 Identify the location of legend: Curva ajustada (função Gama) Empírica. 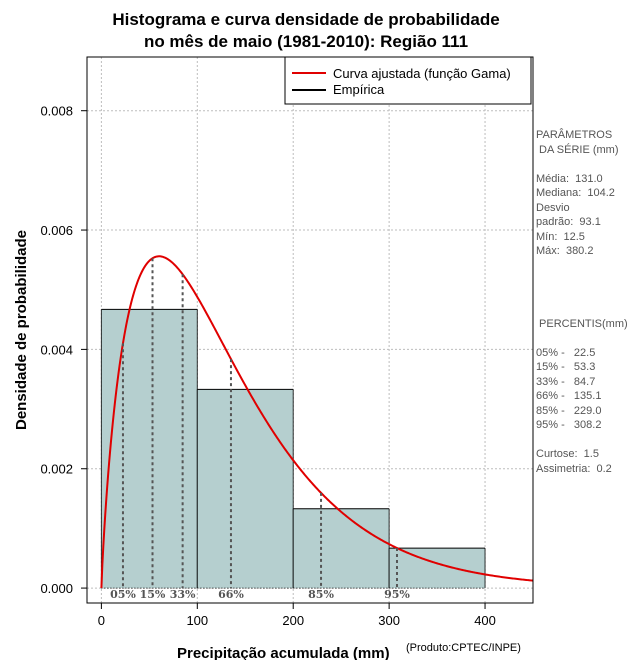
(408, 80).